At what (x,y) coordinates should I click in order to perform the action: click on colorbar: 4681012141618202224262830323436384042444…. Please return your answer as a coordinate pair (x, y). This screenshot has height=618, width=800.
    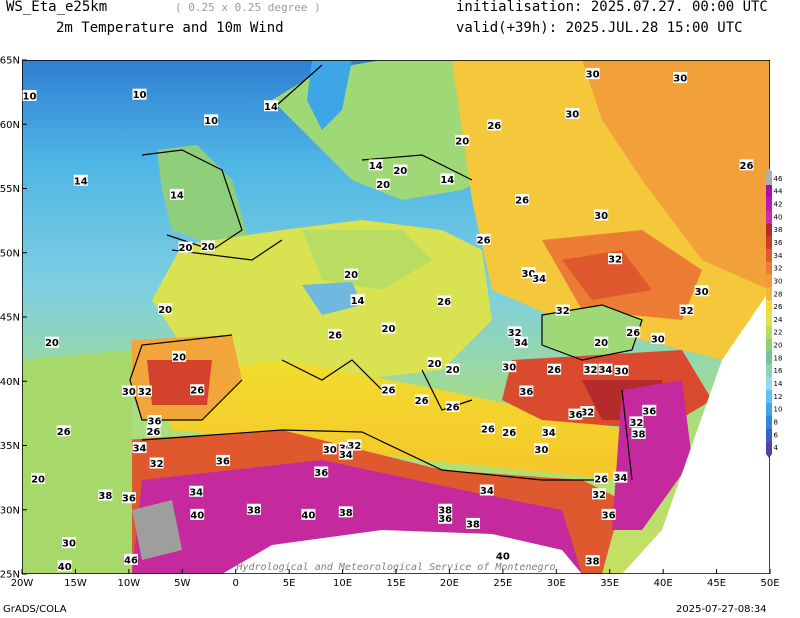
    Looking at the image, I should click on (774, 313).